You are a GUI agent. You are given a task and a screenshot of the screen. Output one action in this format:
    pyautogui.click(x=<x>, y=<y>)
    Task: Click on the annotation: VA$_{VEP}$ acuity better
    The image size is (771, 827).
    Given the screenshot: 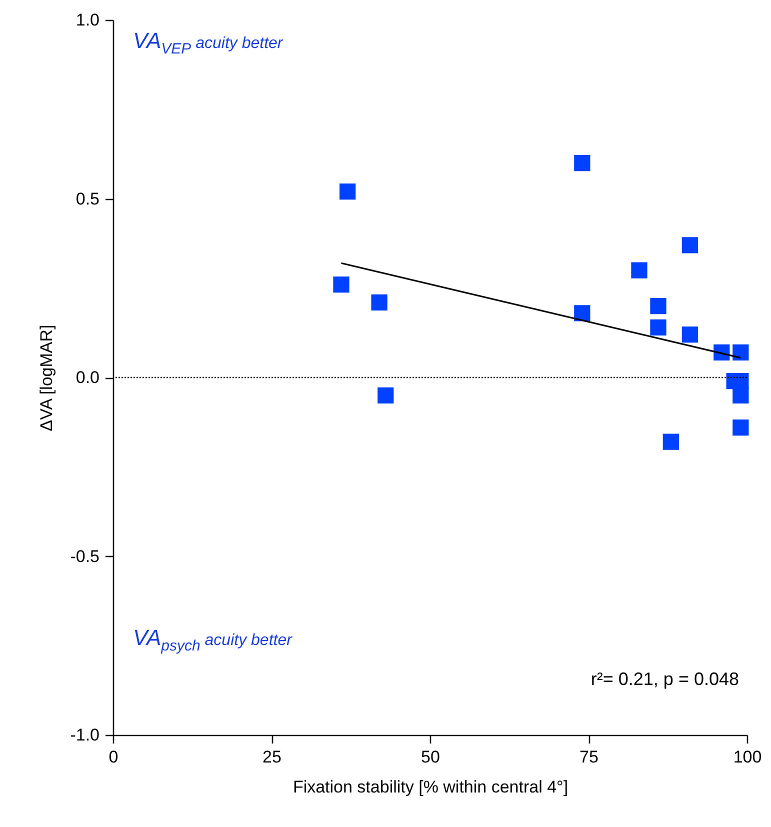 What is the action you would take?
    pyautogui.click(x=208, y=43)
    